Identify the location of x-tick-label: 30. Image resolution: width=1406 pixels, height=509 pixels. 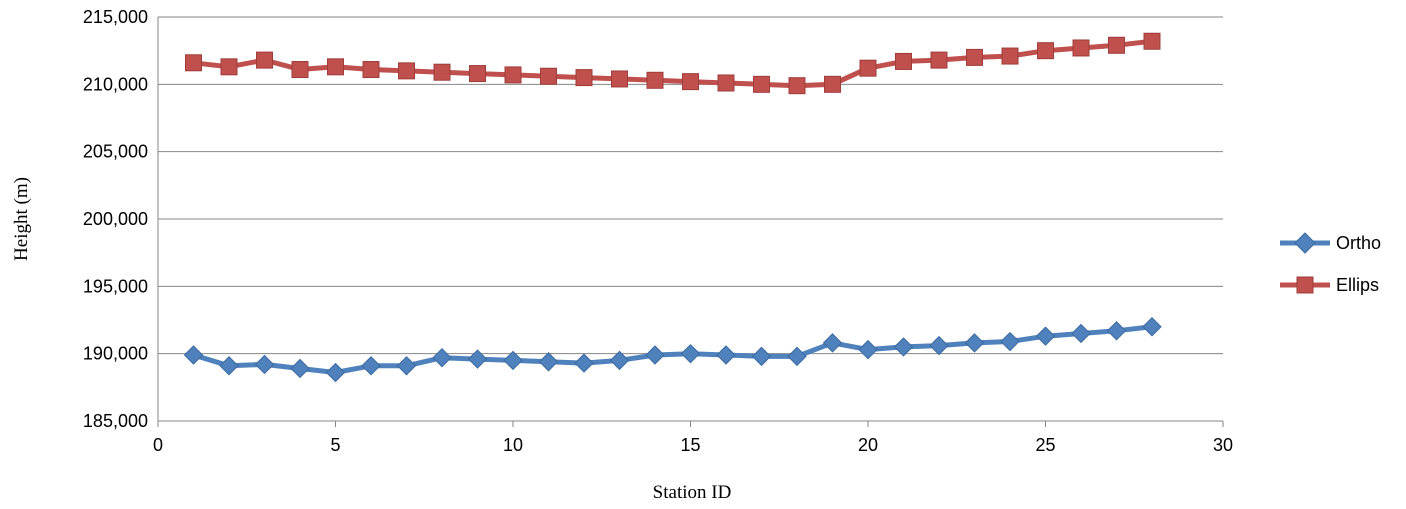
(1223, 445).